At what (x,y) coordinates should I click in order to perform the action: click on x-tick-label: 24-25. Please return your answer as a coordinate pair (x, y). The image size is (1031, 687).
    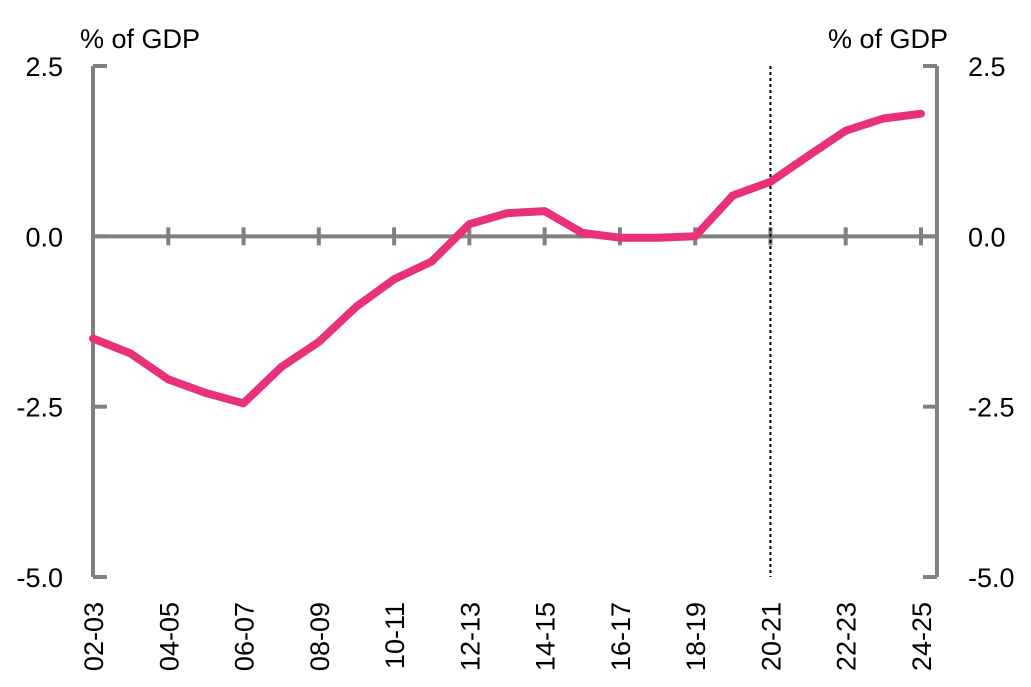
    Looking at the image, I should click on (922, 636).